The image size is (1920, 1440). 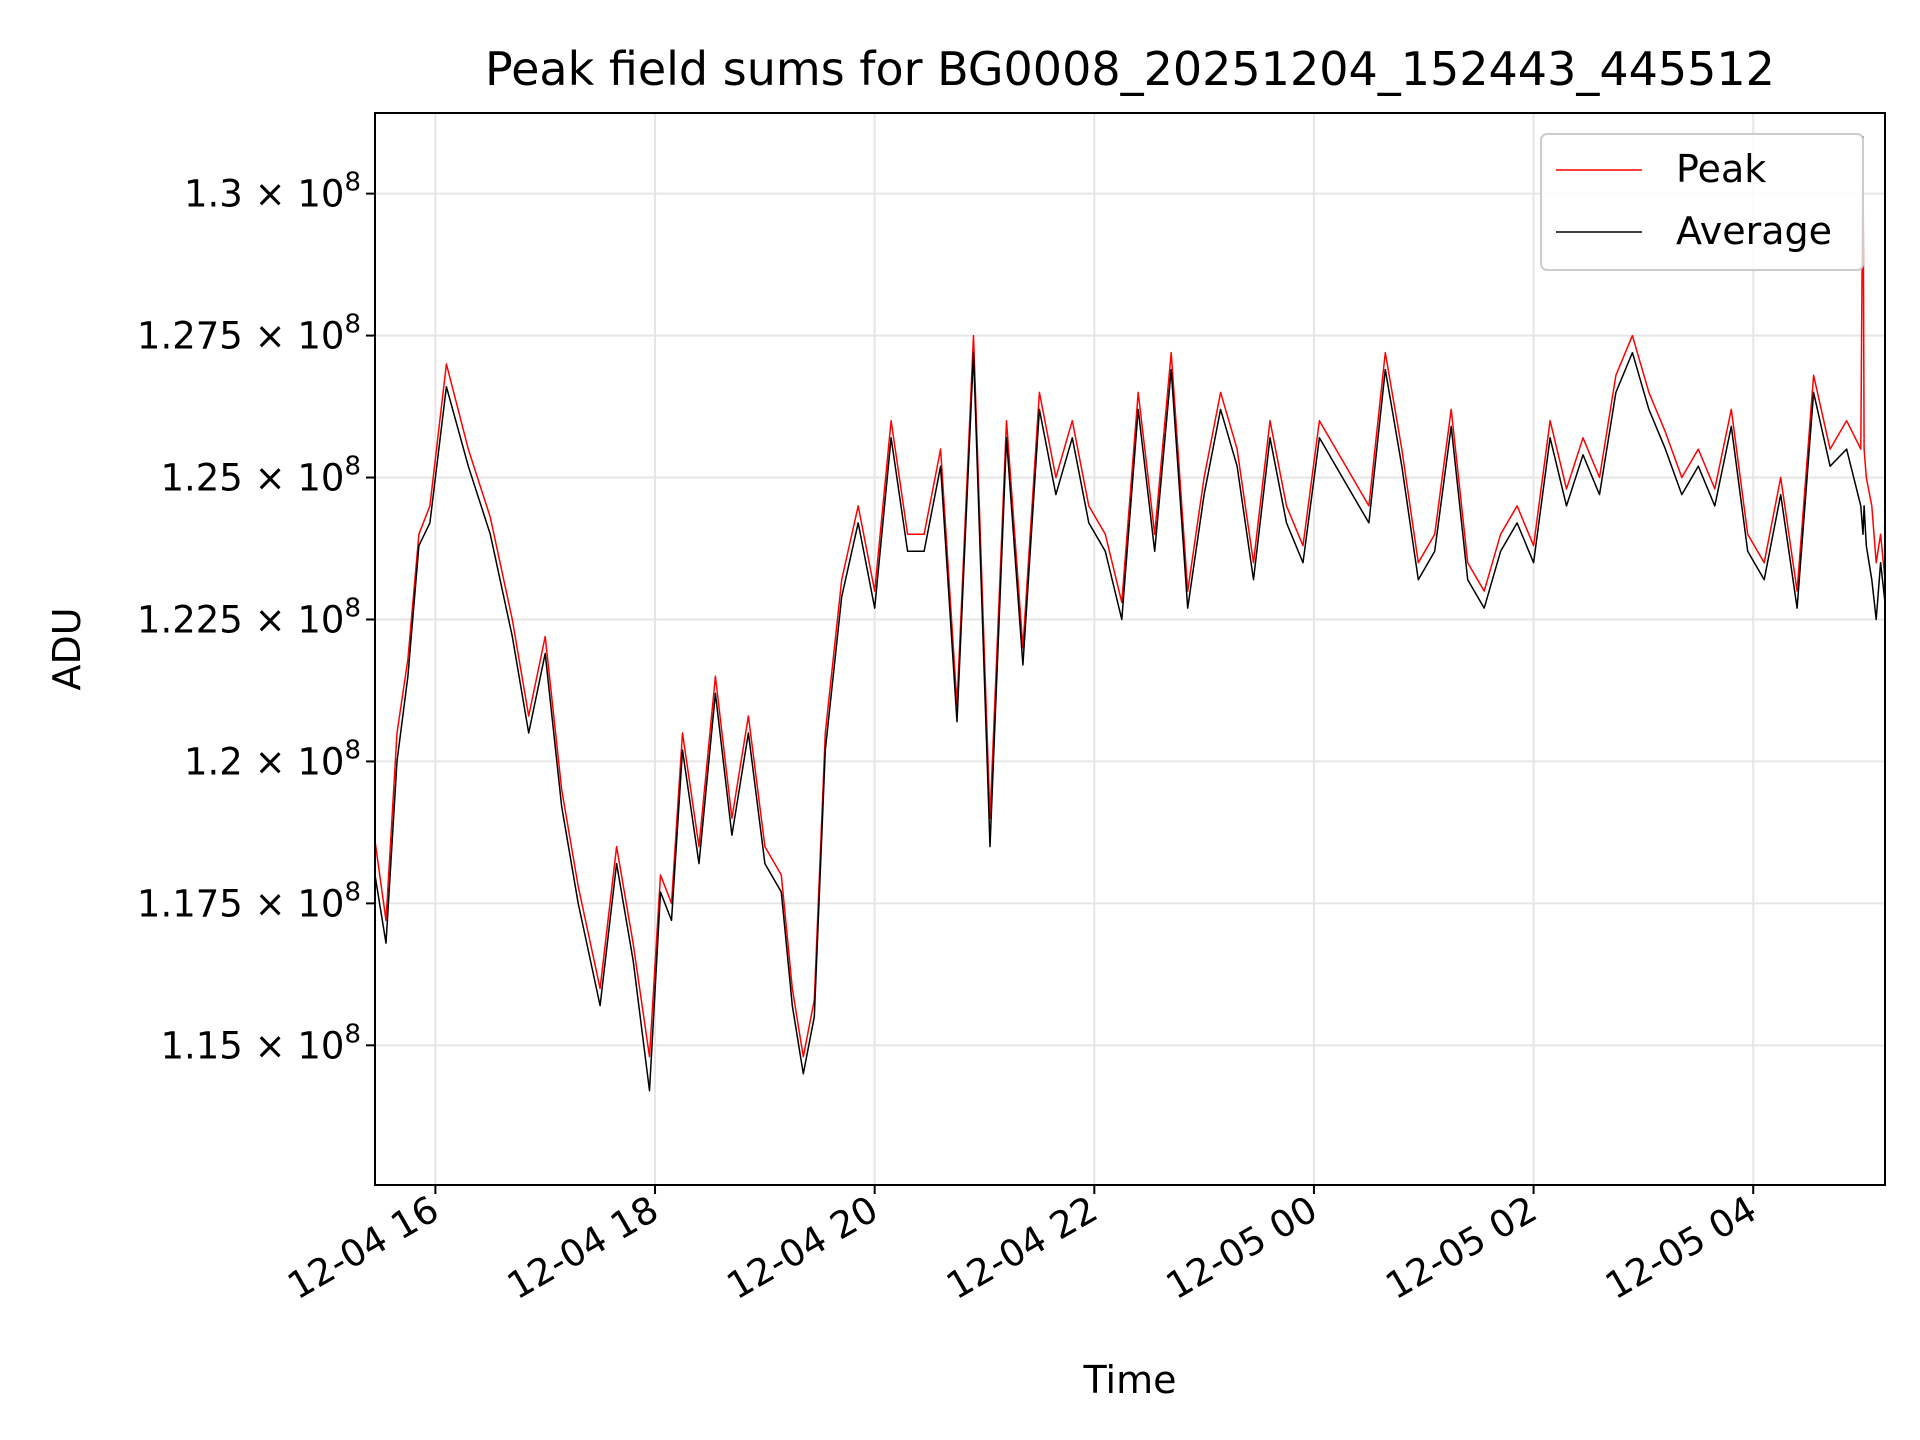 I want to click on y-tick-label: 1.225 × 108, so click(x=249, y=617).